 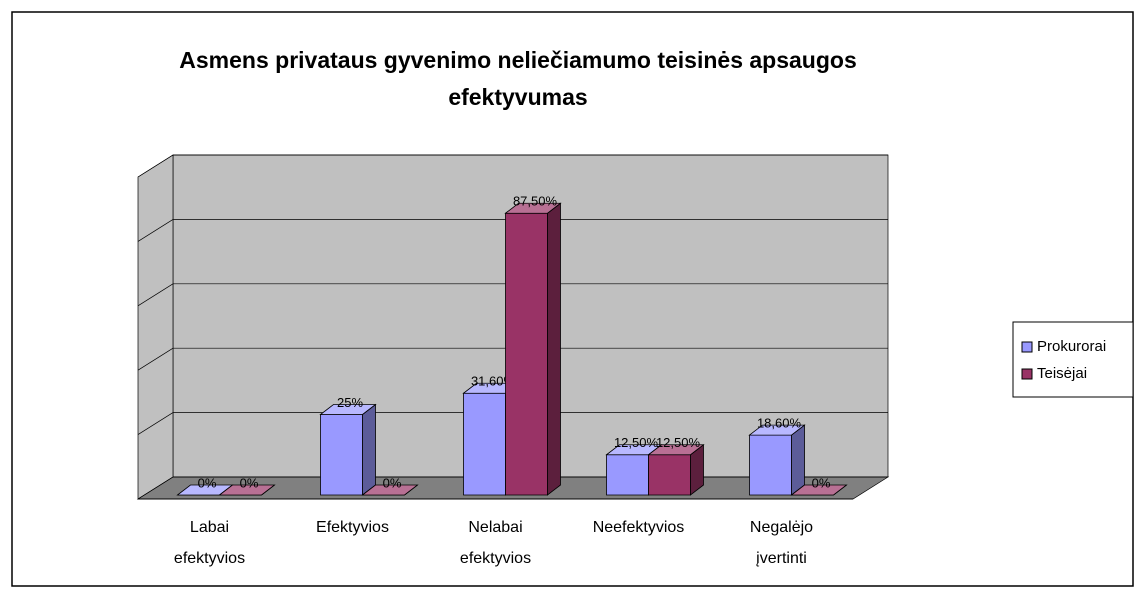 What do you see at coordinates (493, 381) in the screenshot?
I see `data-label: 31,60%` at bounding box center [493, 381].